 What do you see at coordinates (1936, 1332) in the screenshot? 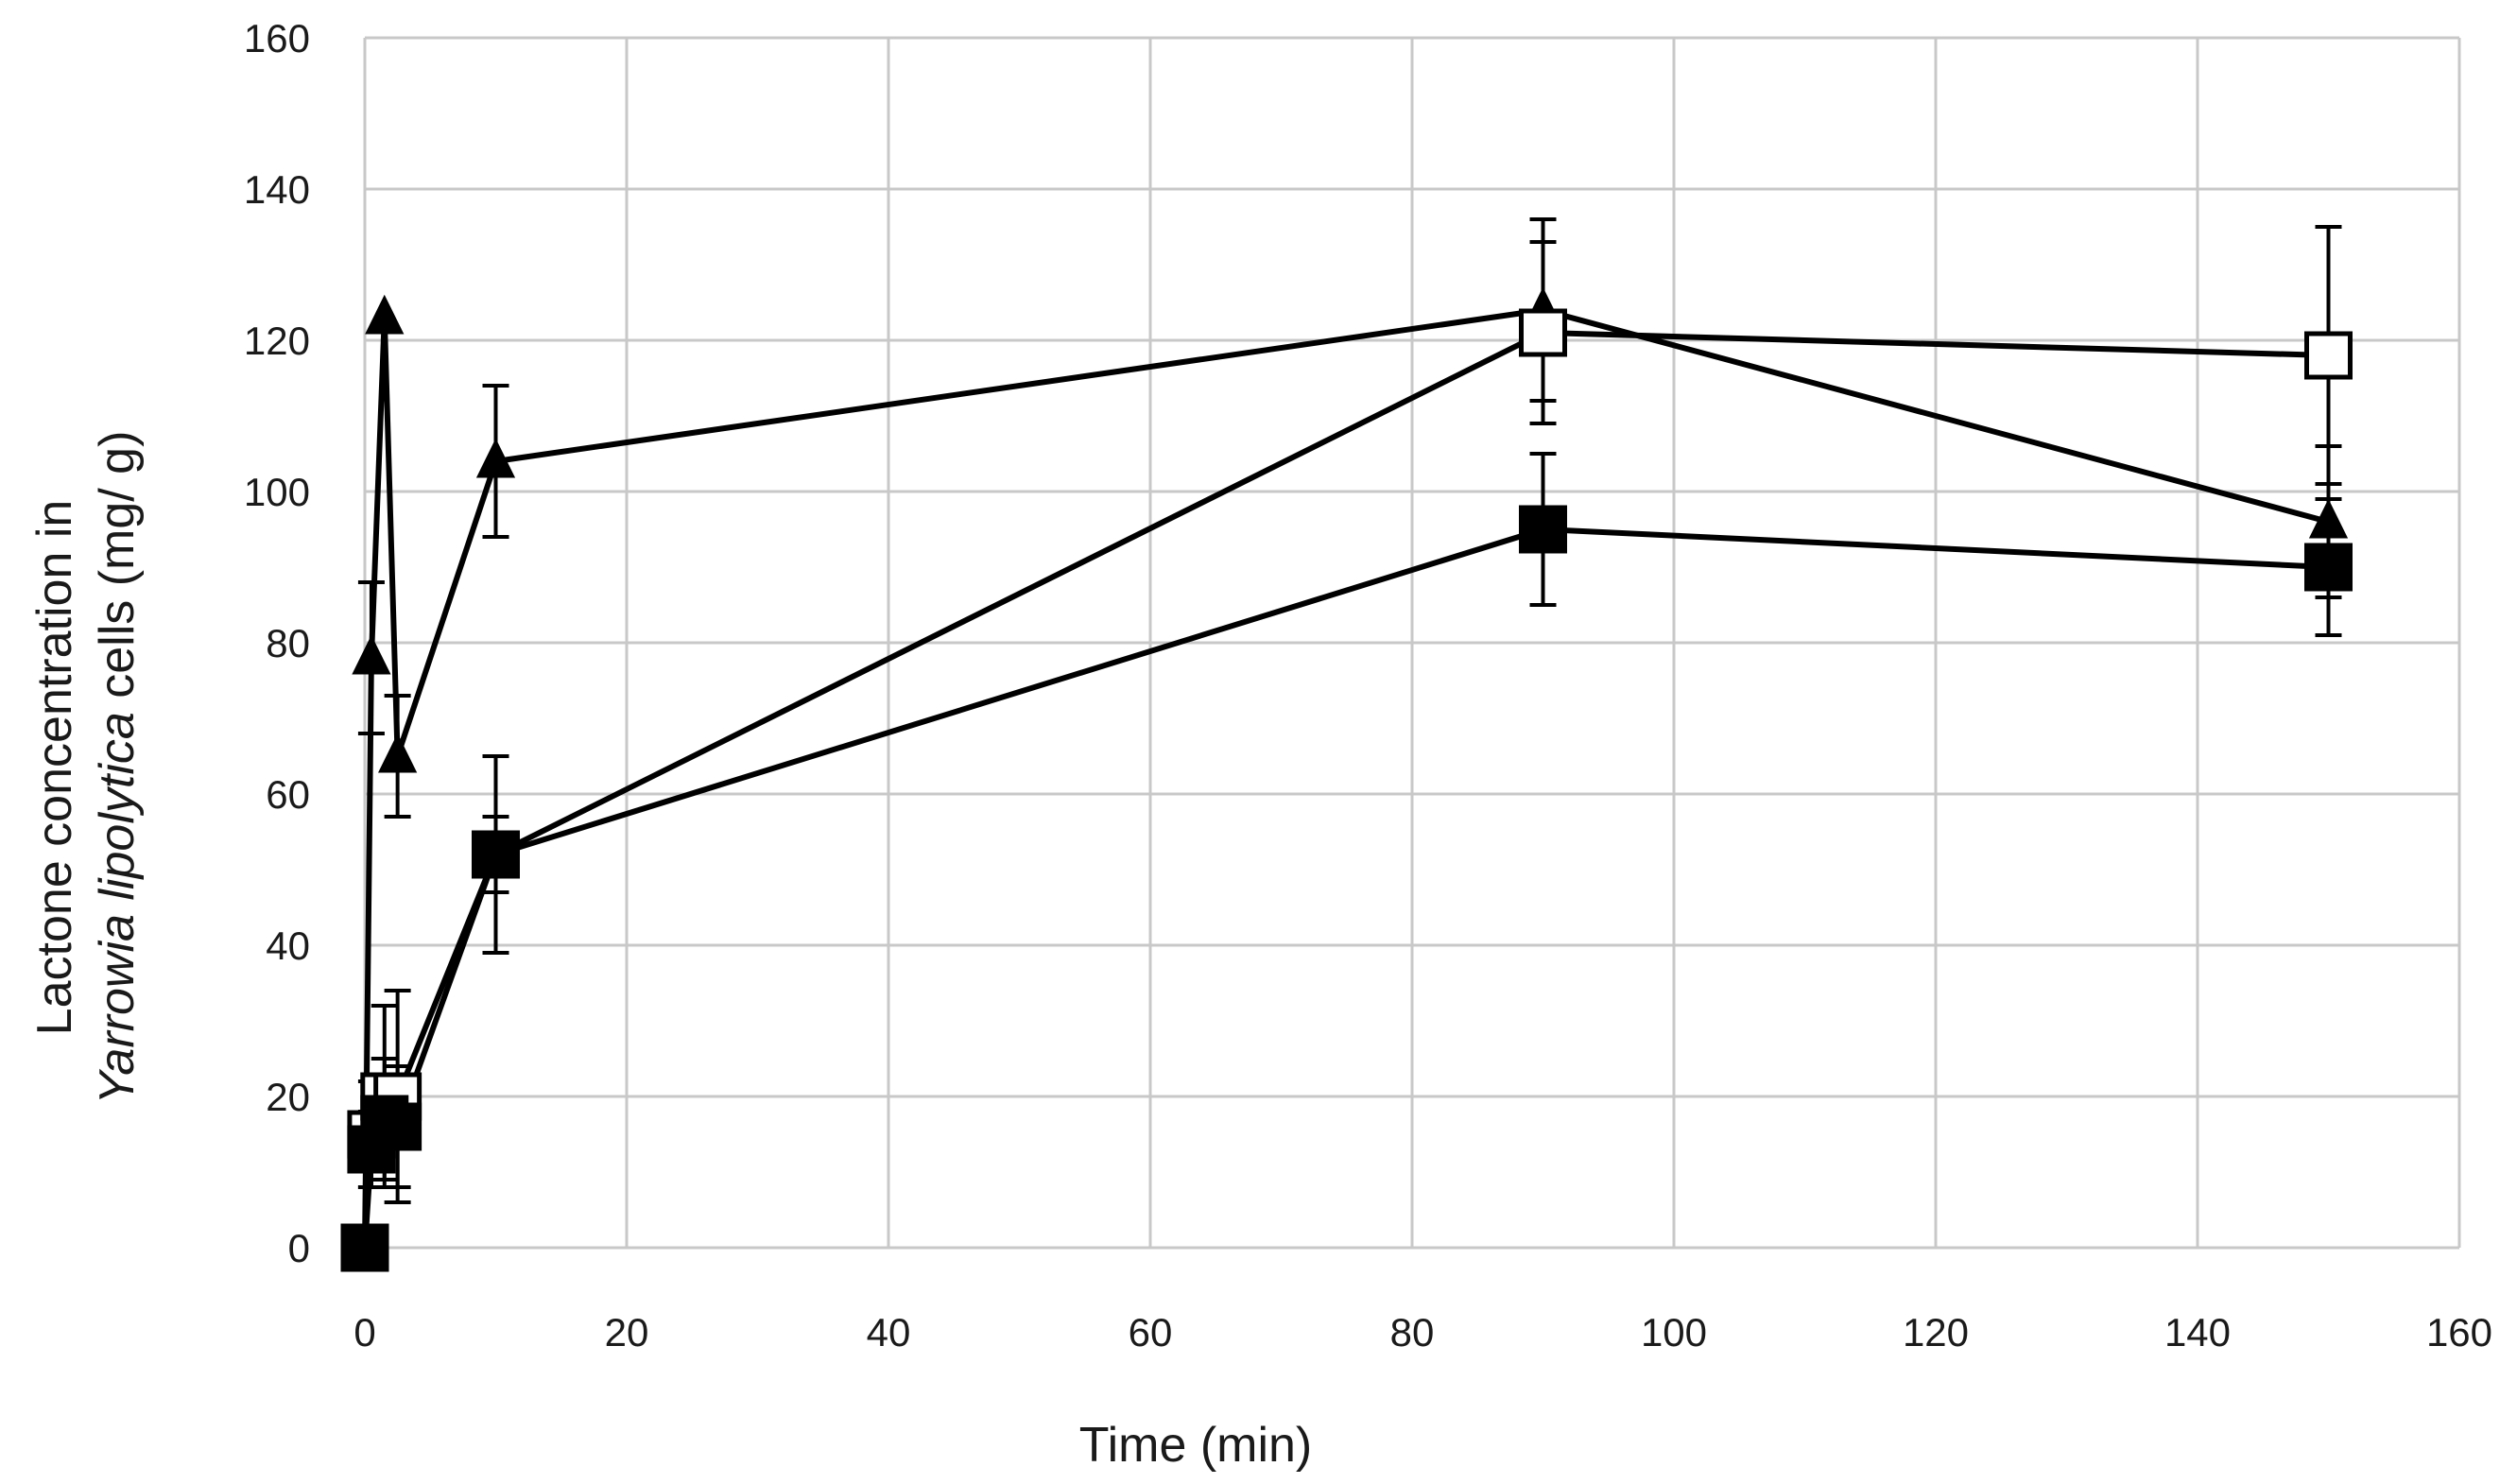
I see `x-tick-label-120: 120` at bounding box center [1936, 1332].